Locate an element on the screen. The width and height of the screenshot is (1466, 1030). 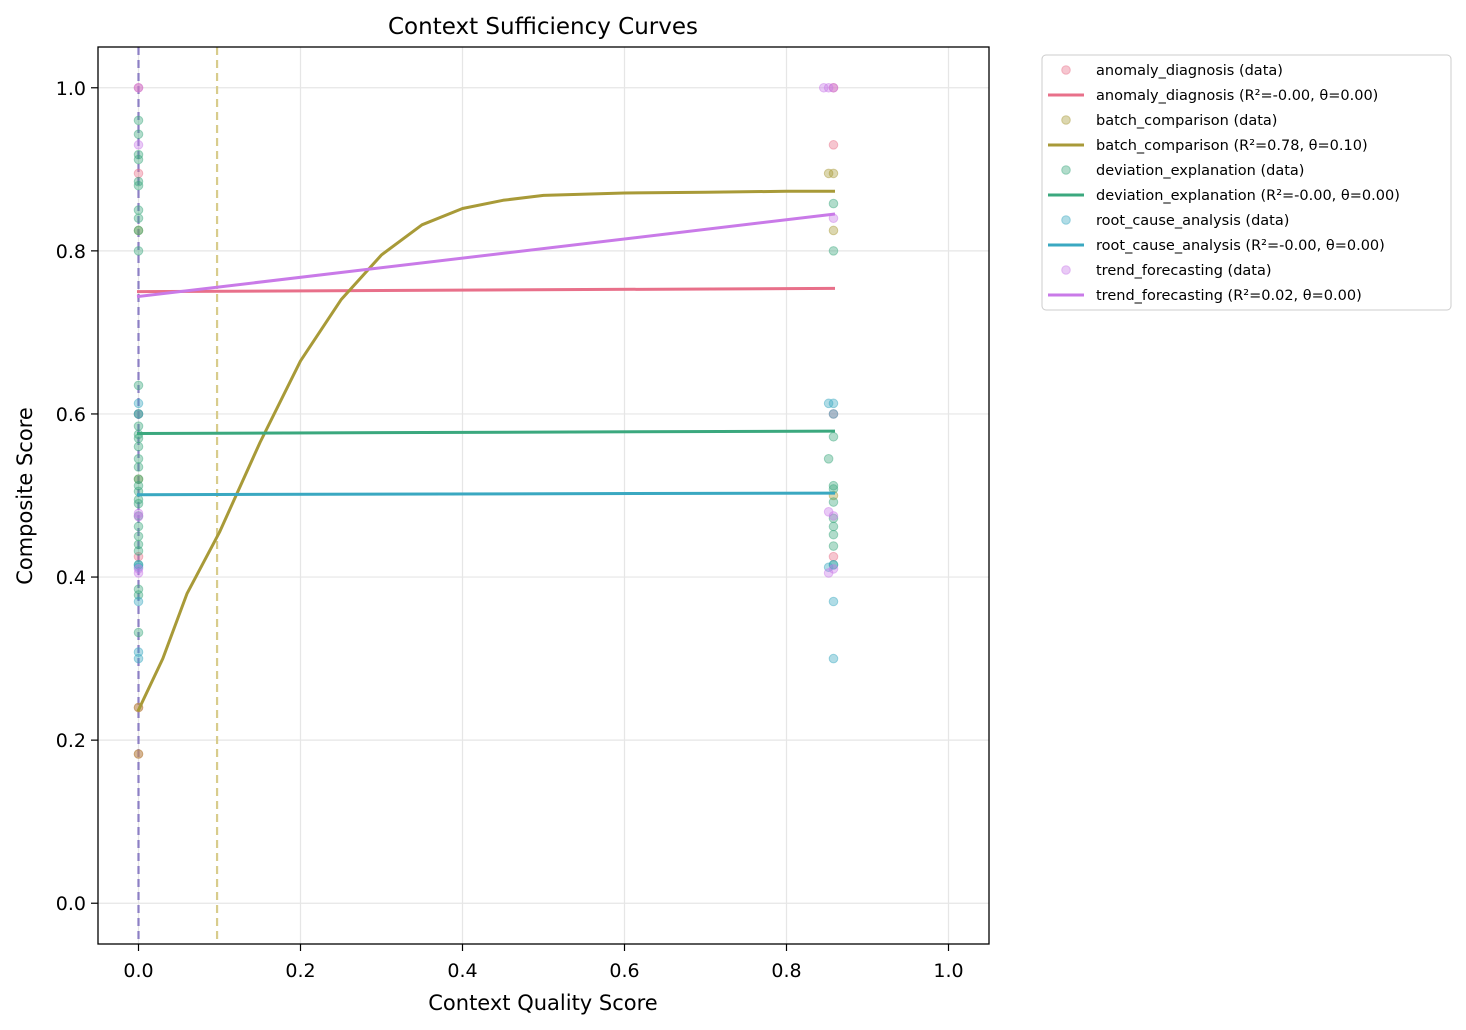
x-tick-label: 0.4 is located at coordinates (462, 971).